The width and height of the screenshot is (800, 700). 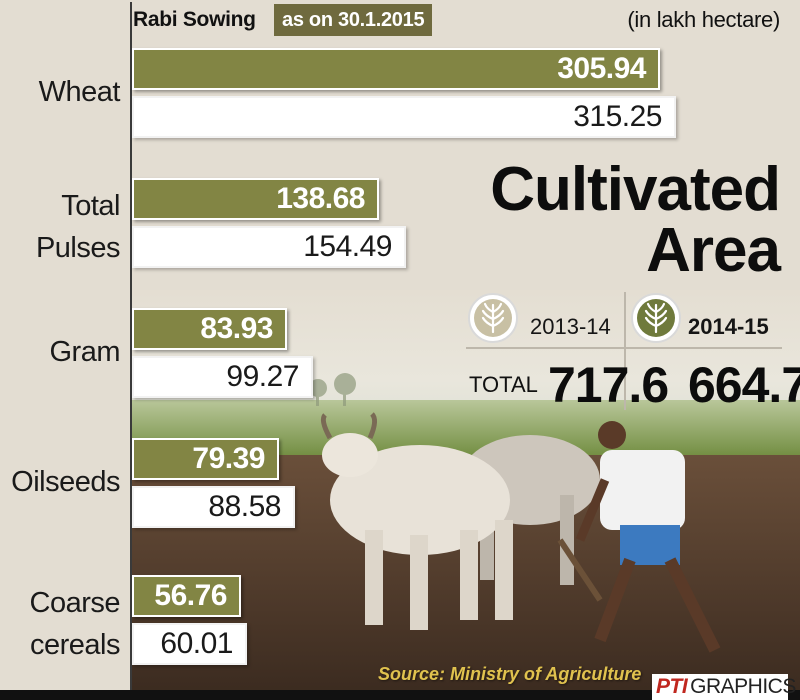 What do you see at coordinates (75, 603) in the screenshot?
I see `category-label-line: Coarse` at bounding box center [75, 603].